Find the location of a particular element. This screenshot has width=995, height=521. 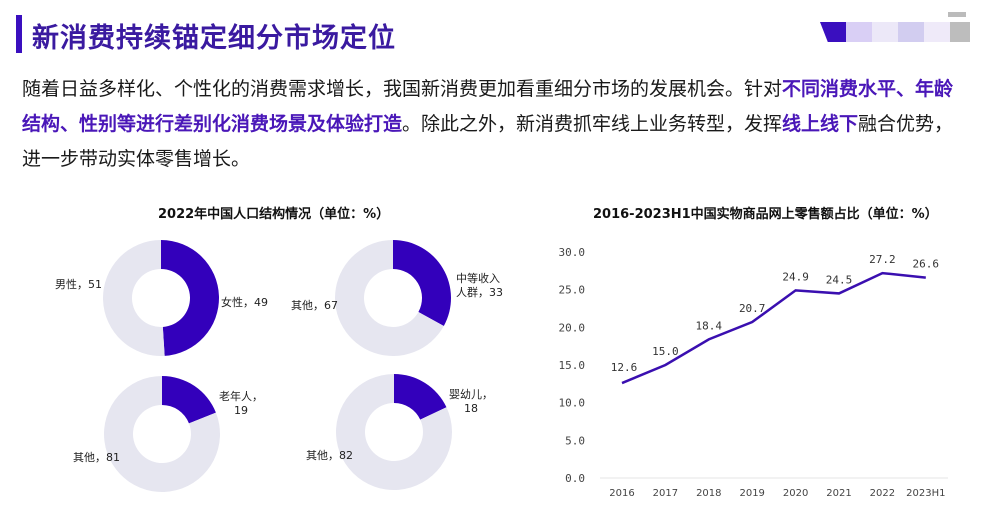

x-tick-label: 2022 is located at coordinates (882, 493).